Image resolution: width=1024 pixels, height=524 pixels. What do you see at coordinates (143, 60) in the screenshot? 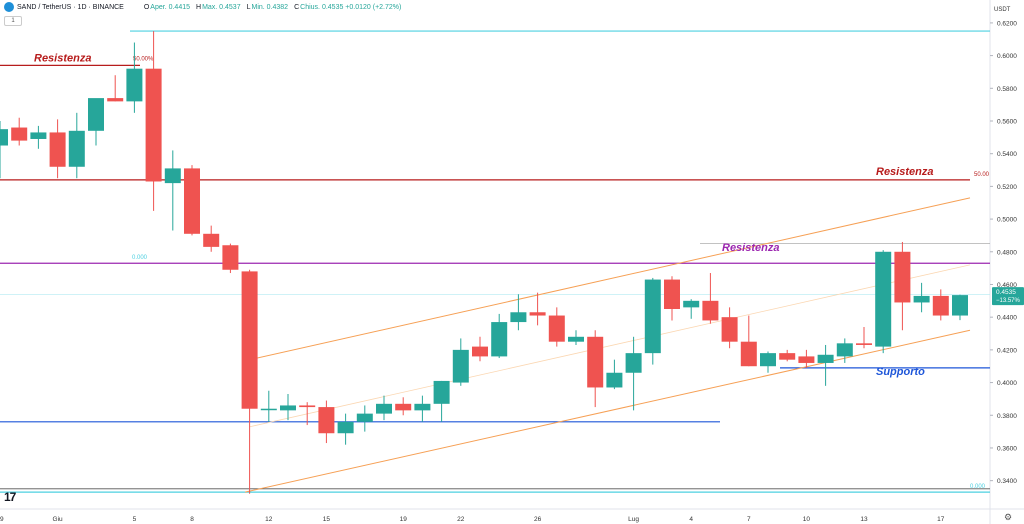
I see `fib-label: 50.00%` at bounding box center [143, 60].